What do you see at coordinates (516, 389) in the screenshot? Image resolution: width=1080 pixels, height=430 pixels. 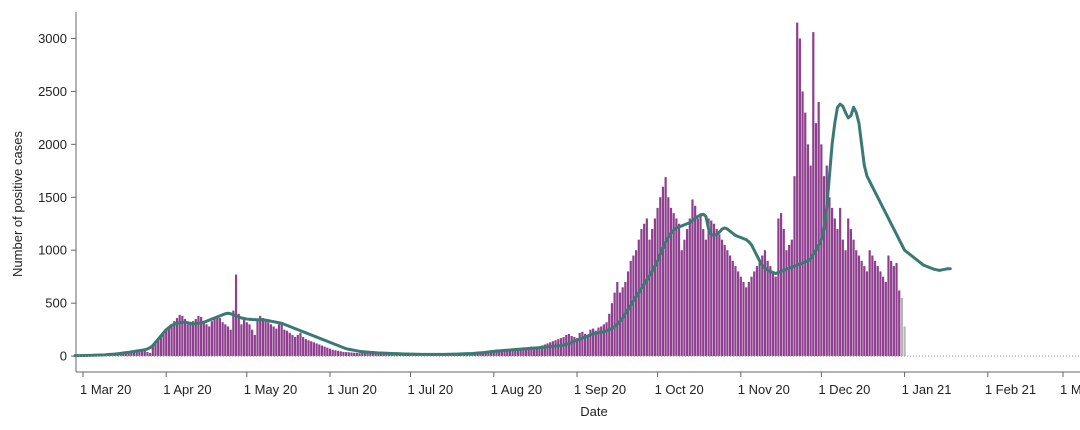 I see `x-tick-label: 1 Aug 20` at bounding box center [516, 389].